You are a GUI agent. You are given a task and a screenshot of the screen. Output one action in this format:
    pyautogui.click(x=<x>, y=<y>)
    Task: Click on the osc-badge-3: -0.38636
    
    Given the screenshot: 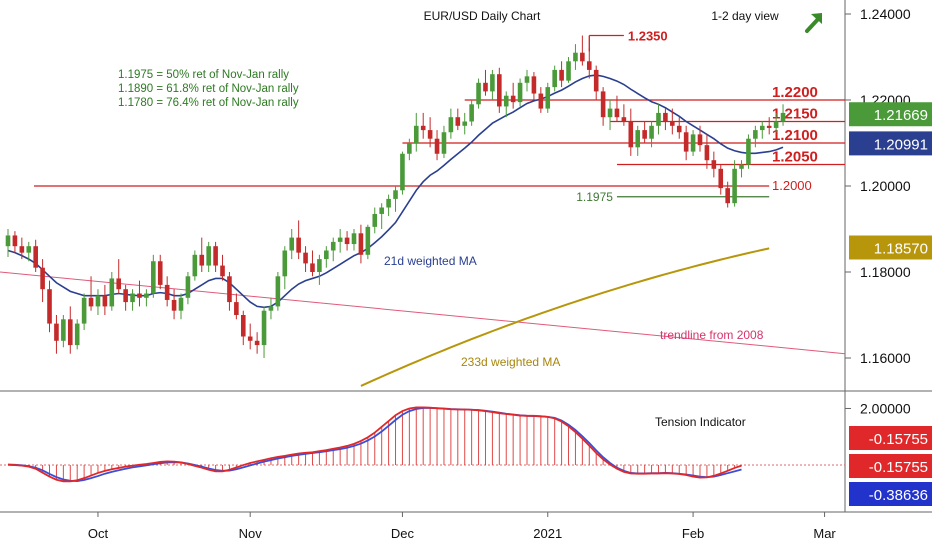 What is the action you would take?
    pyautogui.click(x=898, y=495)
    